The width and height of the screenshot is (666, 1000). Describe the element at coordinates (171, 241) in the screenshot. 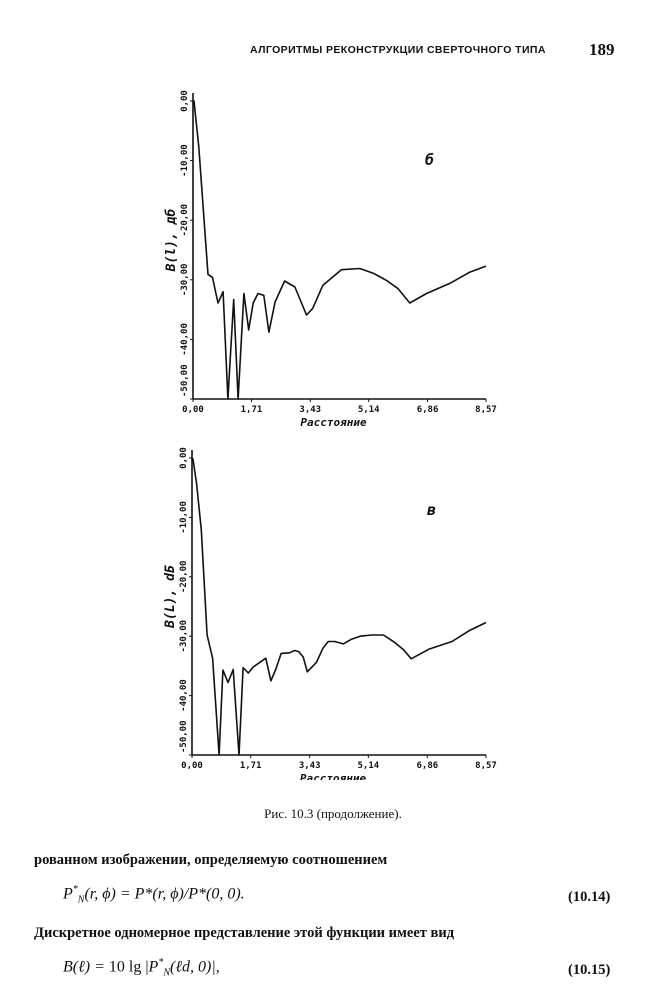

I see `y-axis-label: B(l), дб` at that location.